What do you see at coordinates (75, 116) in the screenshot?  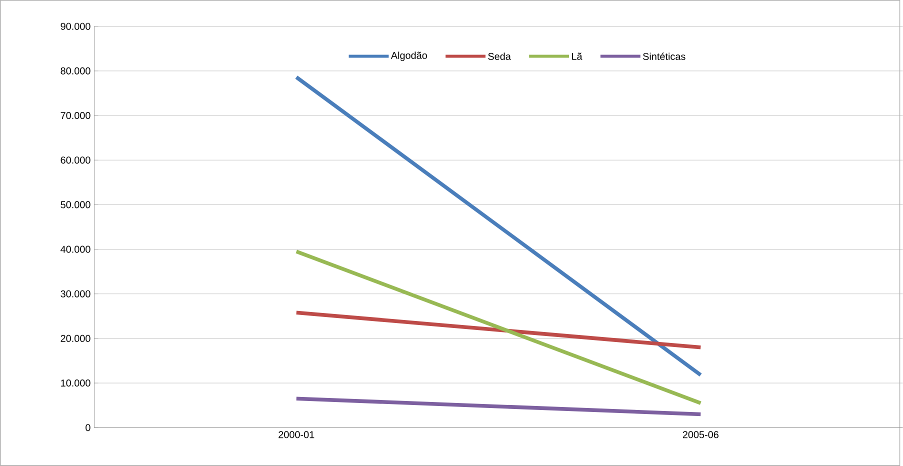 I see `y-tick-label: 70.000` at bounding box center [75, 116].